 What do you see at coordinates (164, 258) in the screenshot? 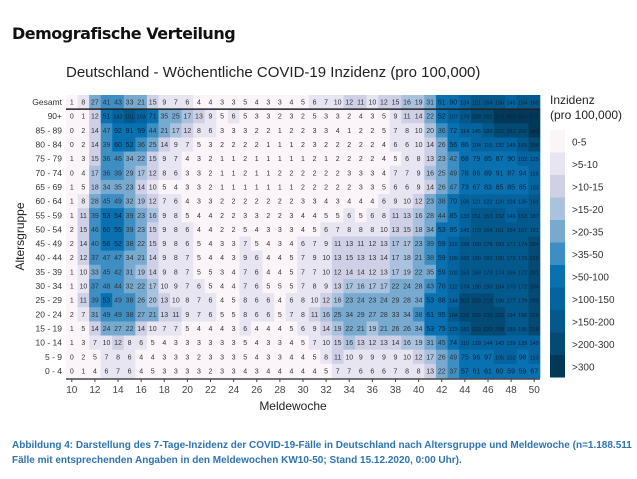
I see `cell-value: 9` at bounding box center [164, 258].